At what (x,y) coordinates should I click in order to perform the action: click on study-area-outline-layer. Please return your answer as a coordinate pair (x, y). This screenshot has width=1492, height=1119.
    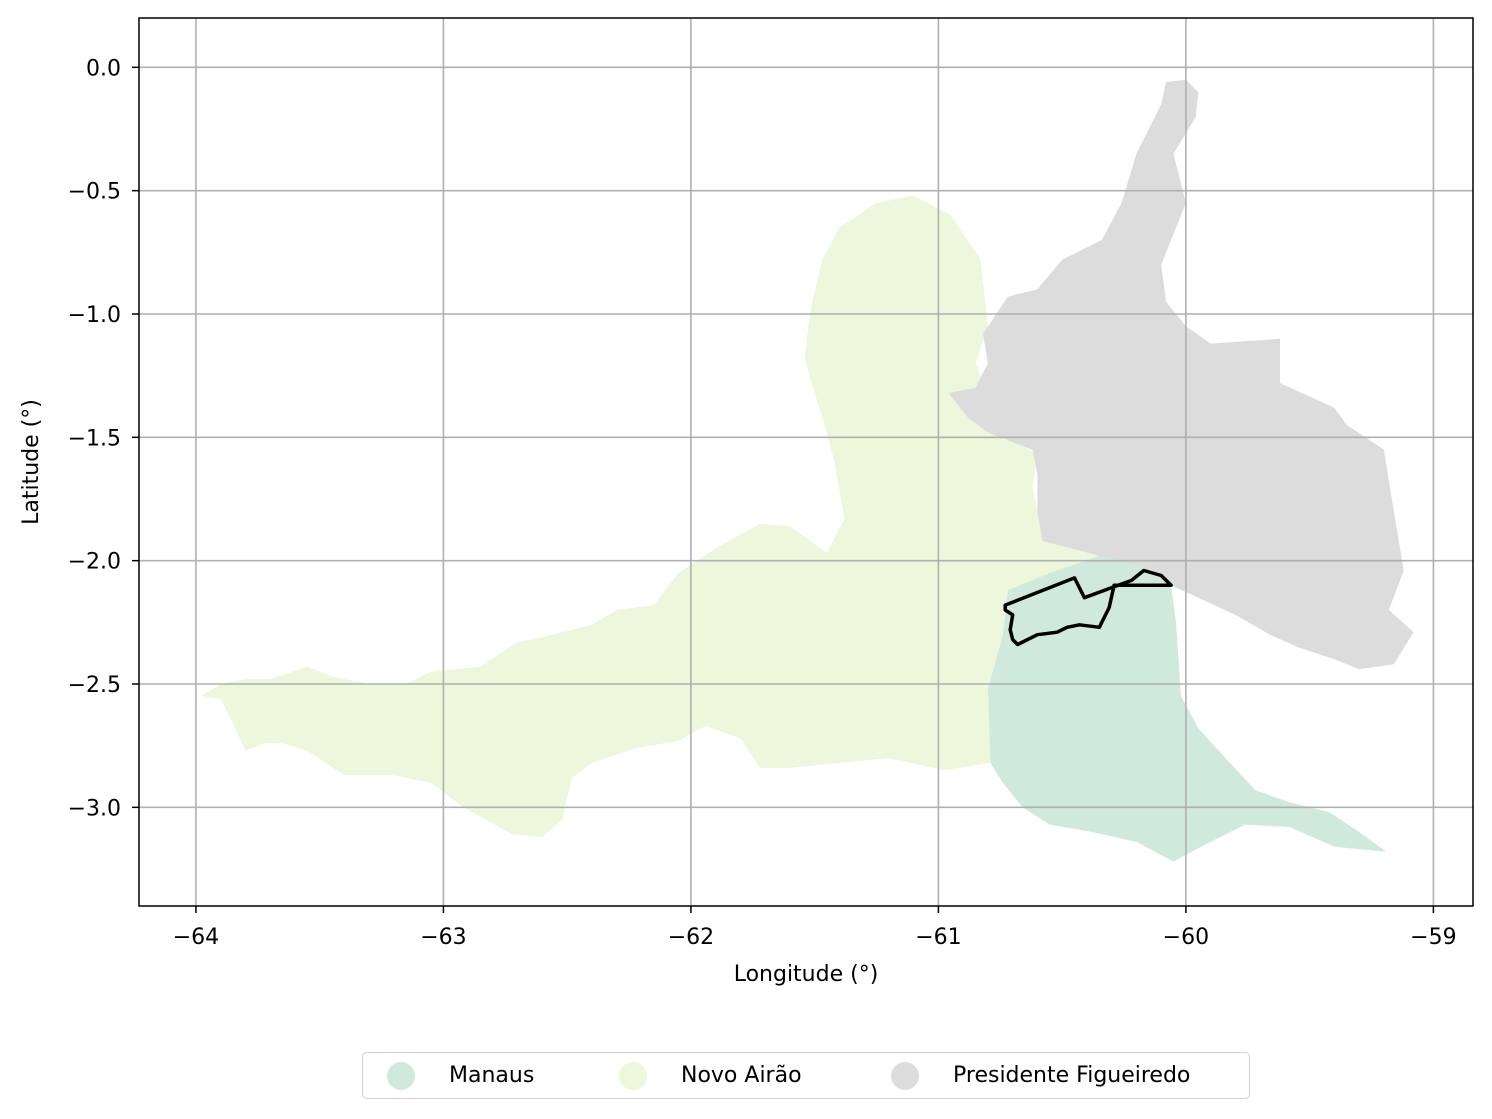
    Looking at the image, I should click on (1088, 607).